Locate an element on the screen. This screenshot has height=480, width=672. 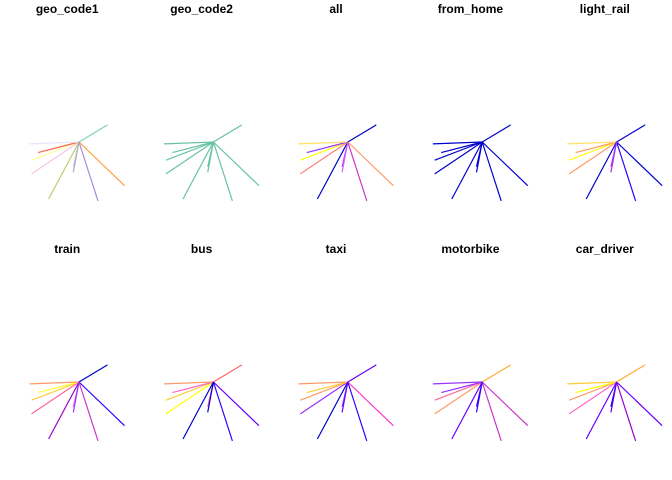
panel-train: train is located at coordinates (77, 342).